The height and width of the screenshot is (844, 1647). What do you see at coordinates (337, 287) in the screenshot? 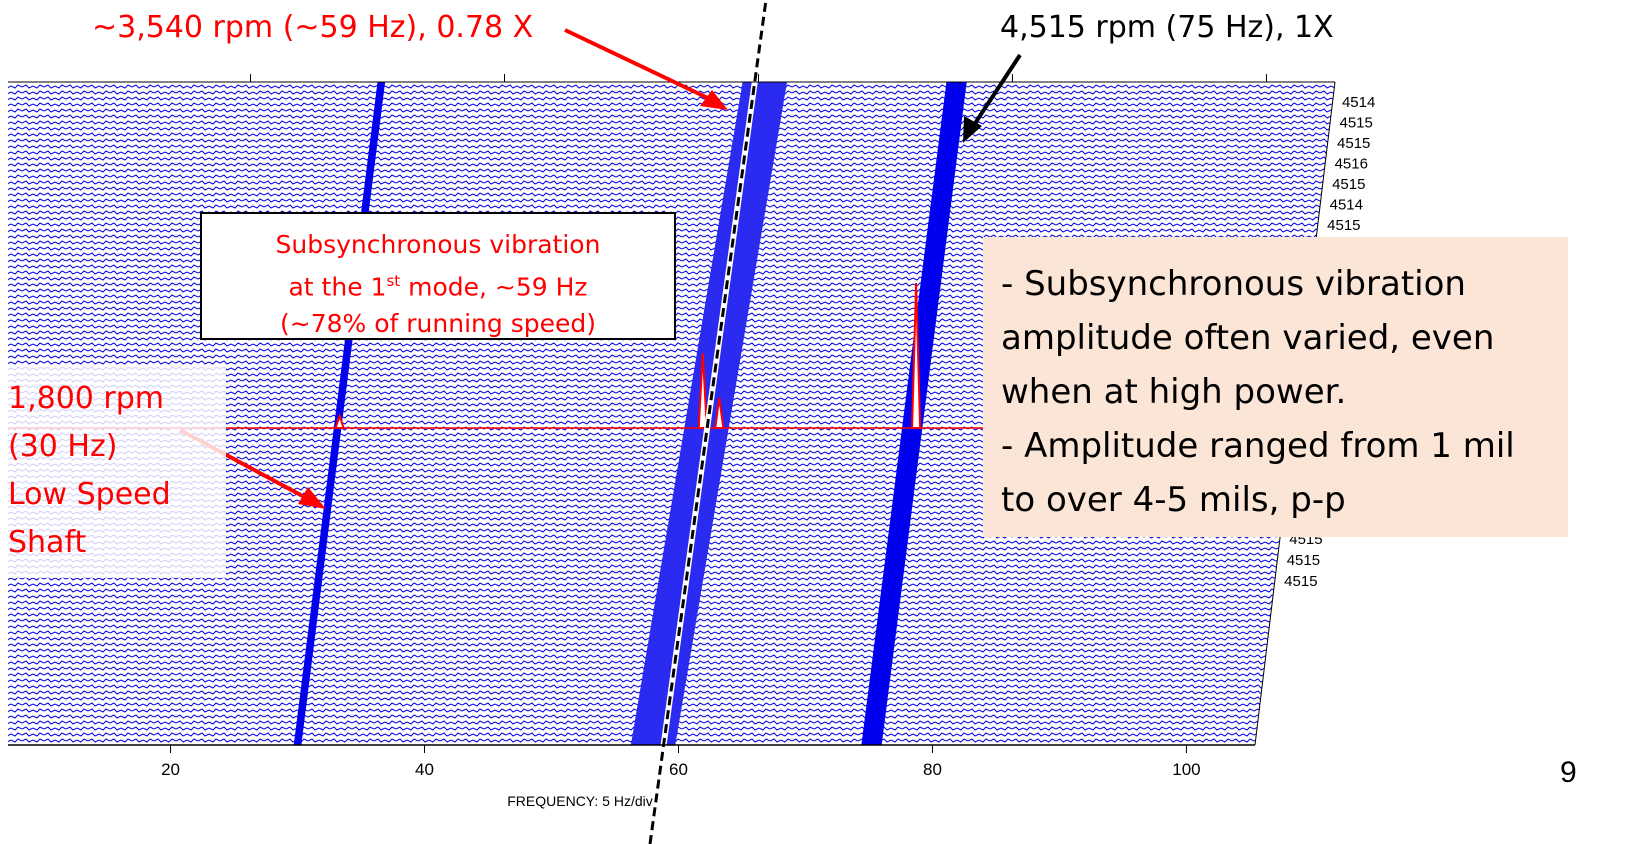
I see `mode-text: at the 1` at bounding box center [337, 287].